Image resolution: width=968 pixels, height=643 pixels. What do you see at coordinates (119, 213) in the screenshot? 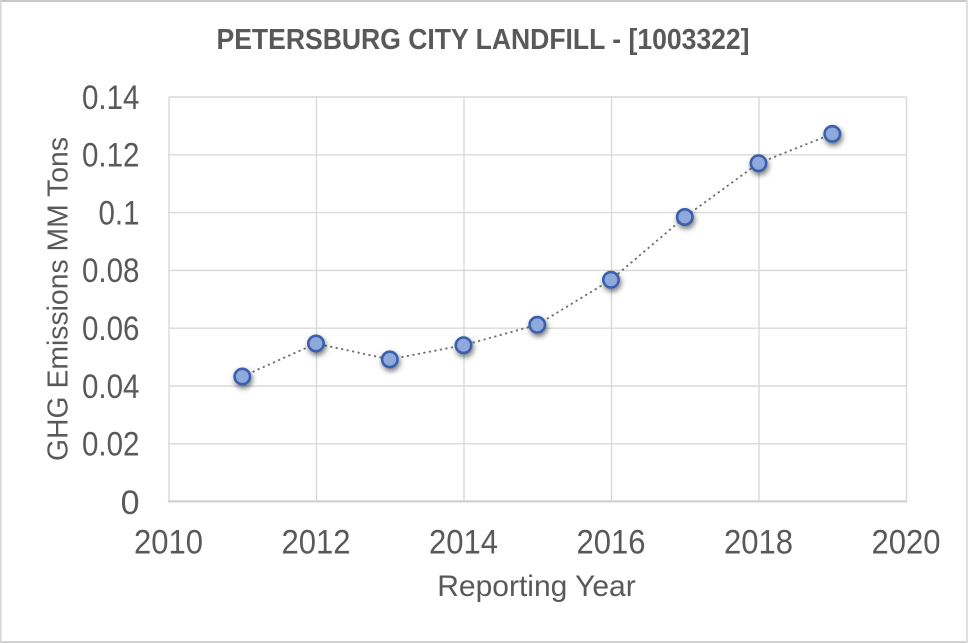
I see `svg-text: 0.1` at bounding box center [119, 213].